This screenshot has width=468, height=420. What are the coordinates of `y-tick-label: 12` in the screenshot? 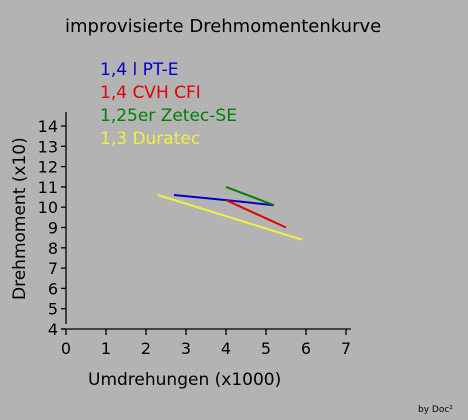 It's located at (48, 167).